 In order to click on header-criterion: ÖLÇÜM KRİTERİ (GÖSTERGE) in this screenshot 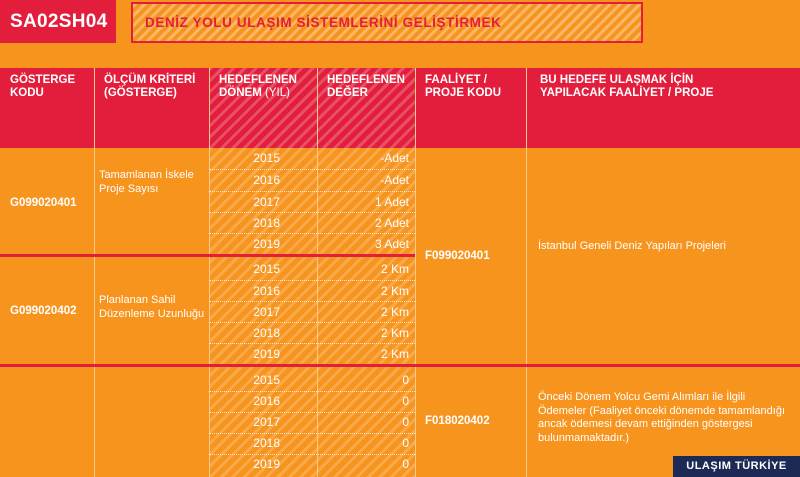, I will do `click(150, 86)`.